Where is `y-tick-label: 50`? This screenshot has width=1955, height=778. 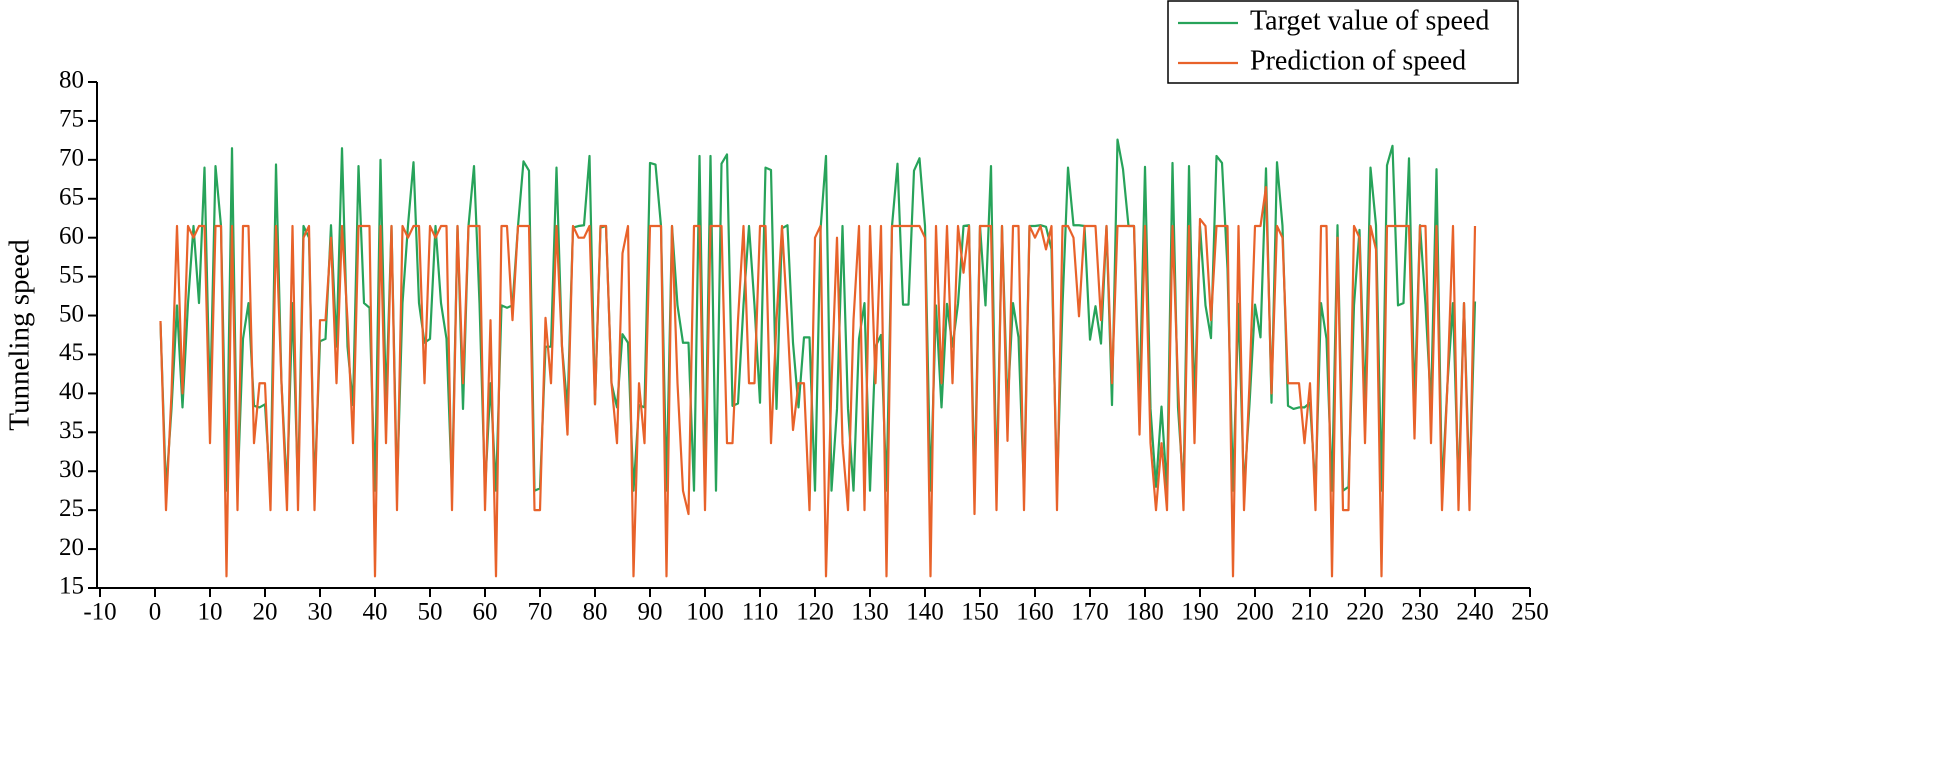
y-tick-label: 50 is located at coordinates (71, 313).